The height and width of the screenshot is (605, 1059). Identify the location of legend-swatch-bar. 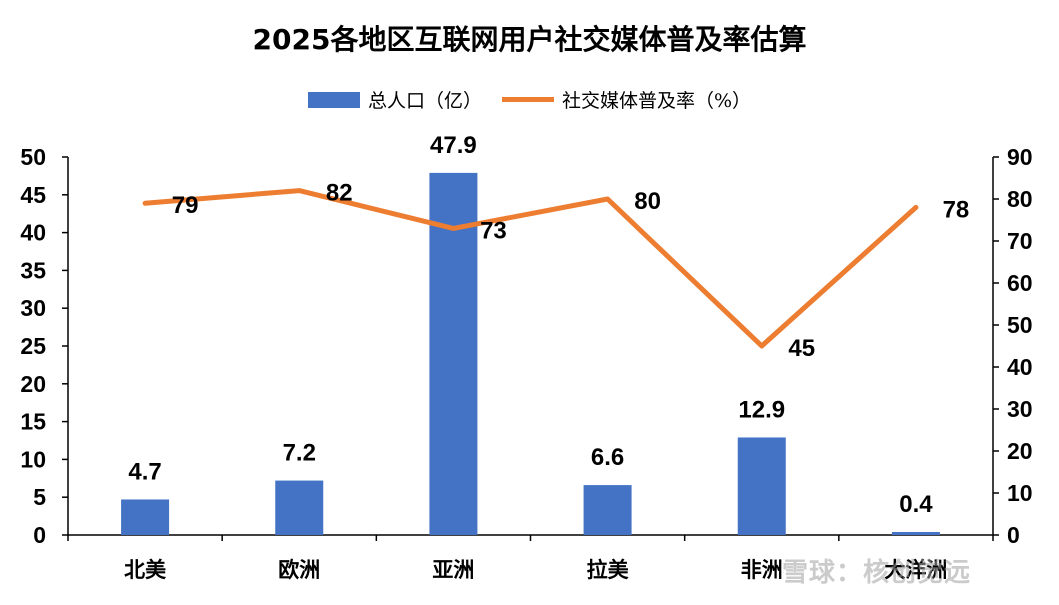
(333, 99).